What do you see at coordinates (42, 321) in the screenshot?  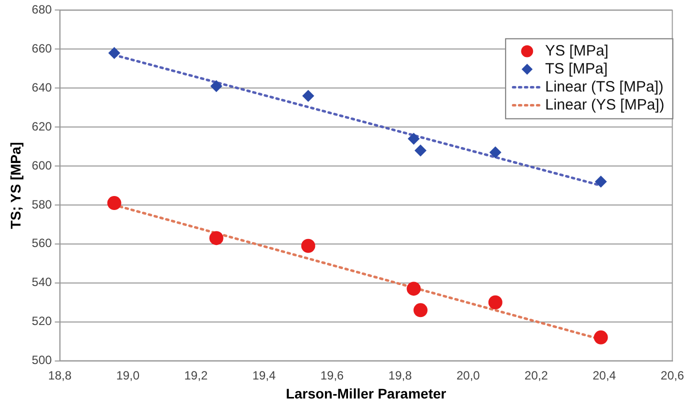 I see `y-tick-label: 520` at bounding box center [42, 321].